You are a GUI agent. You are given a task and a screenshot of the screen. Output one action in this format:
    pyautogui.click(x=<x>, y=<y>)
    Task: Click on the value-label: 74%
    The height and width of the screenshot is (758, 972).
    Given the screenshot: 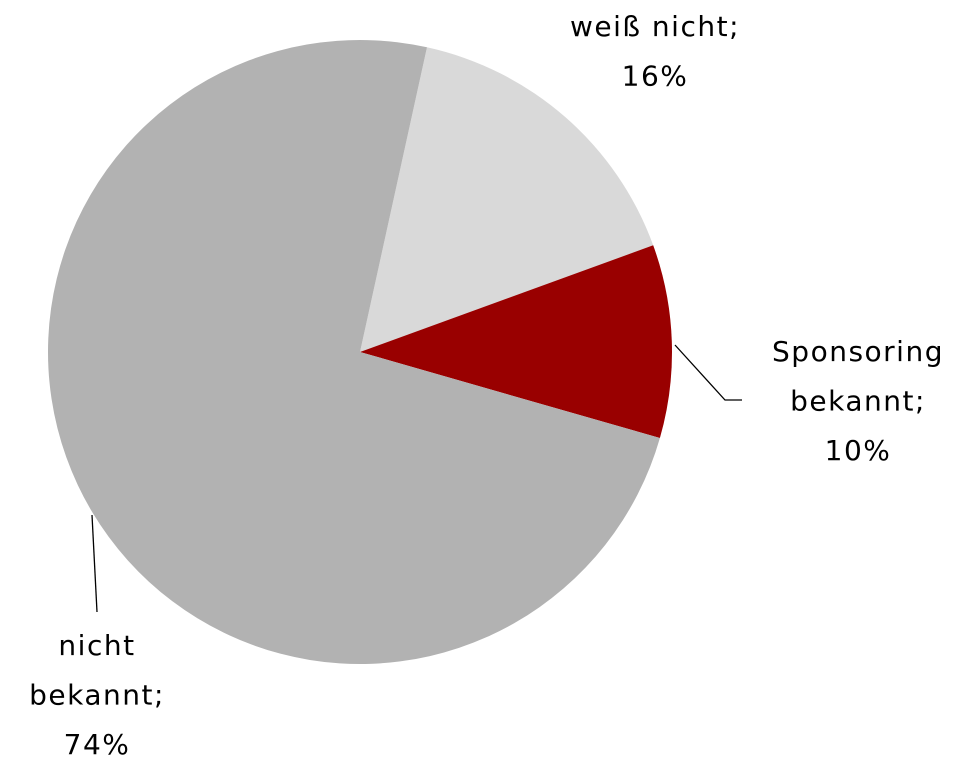 What is the action you would take?
    pyautogui.click(x=97, y=743)
    